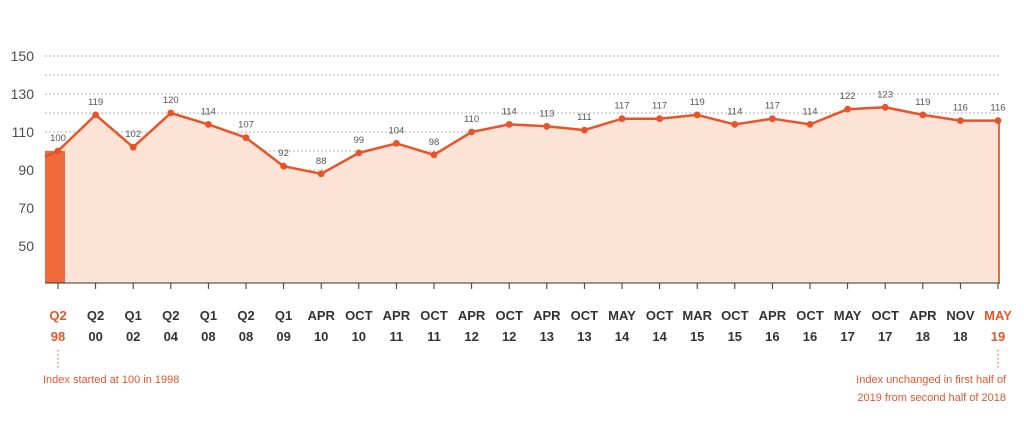  What do you see at coordinates (23, 94) in the screenshot?
I see `y-tick-label: 130` at bounding box center [23, 94].